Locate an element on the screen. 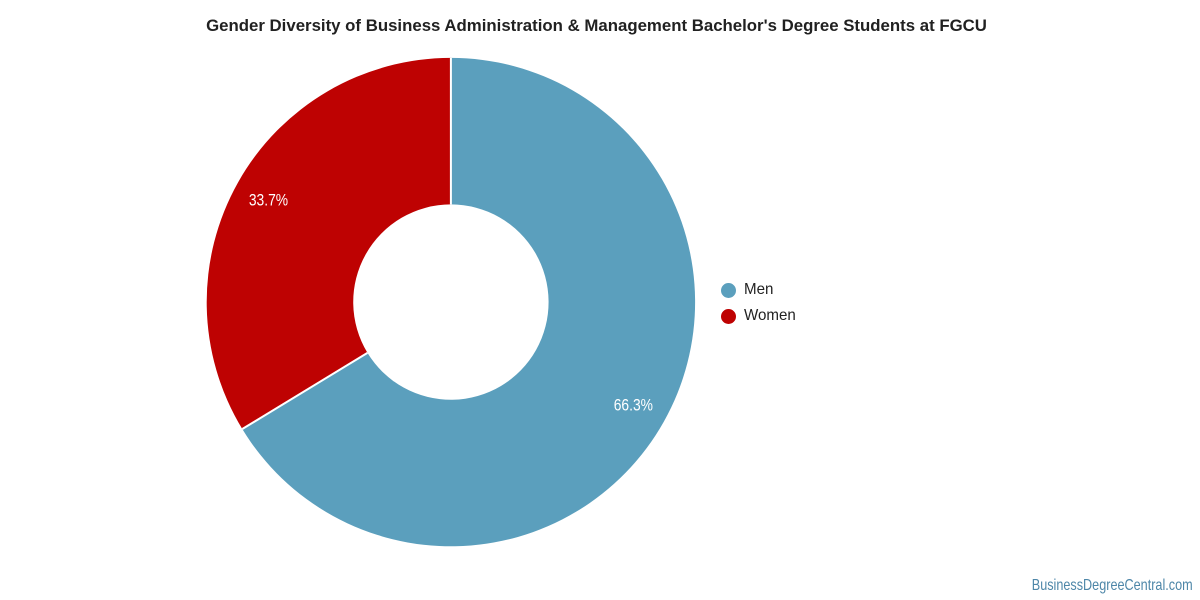  slice-label-women: 33.7% is located at coordinates (268, 200).